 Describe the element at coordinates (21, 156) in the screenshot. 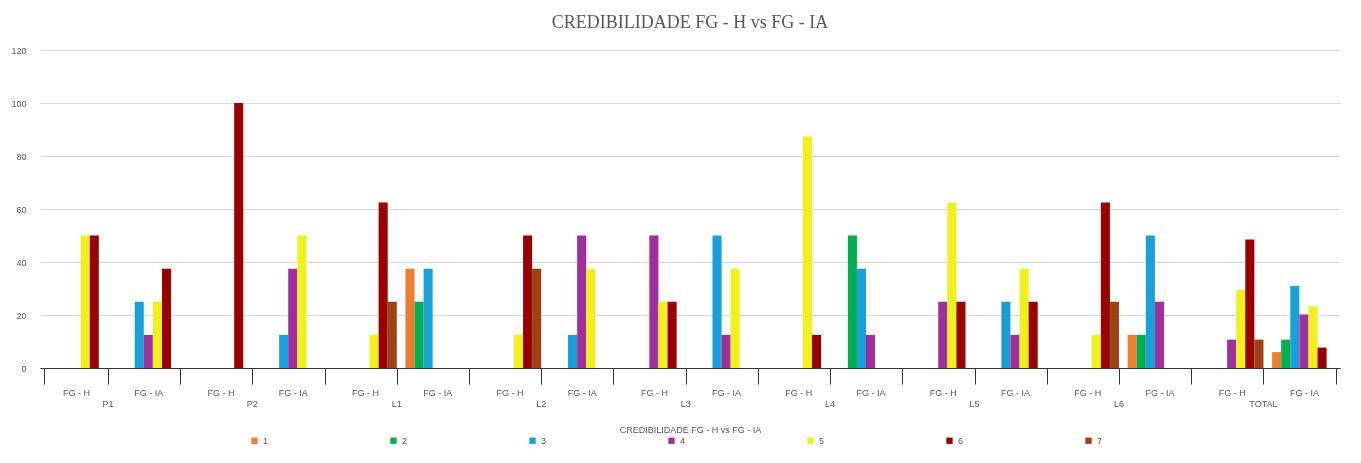

I see `y-tick-label: 80` at that location.